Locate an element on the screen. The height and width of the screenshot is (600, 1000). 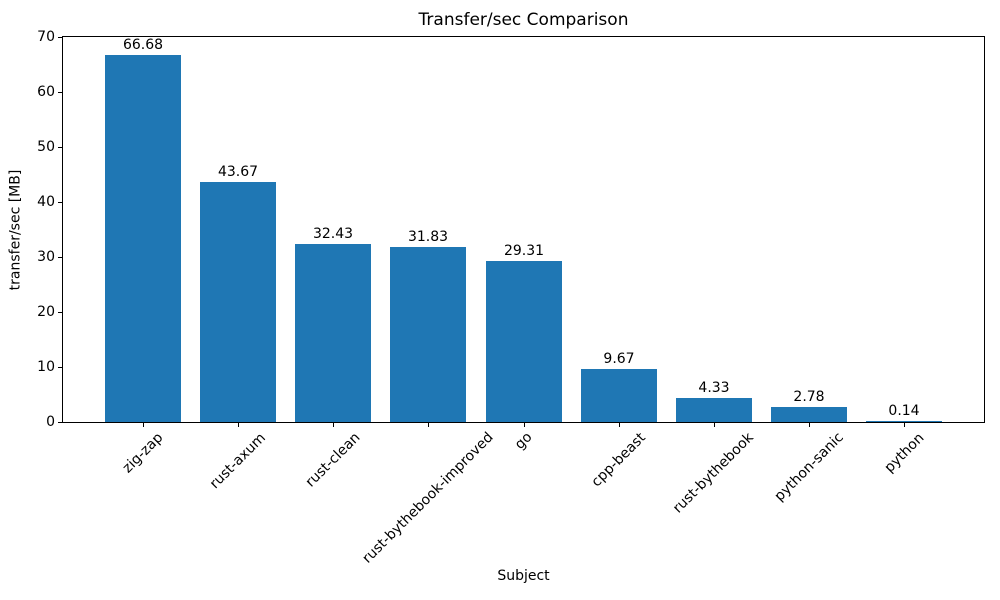
bar-zig-zap is located at coordinates (143, 238).